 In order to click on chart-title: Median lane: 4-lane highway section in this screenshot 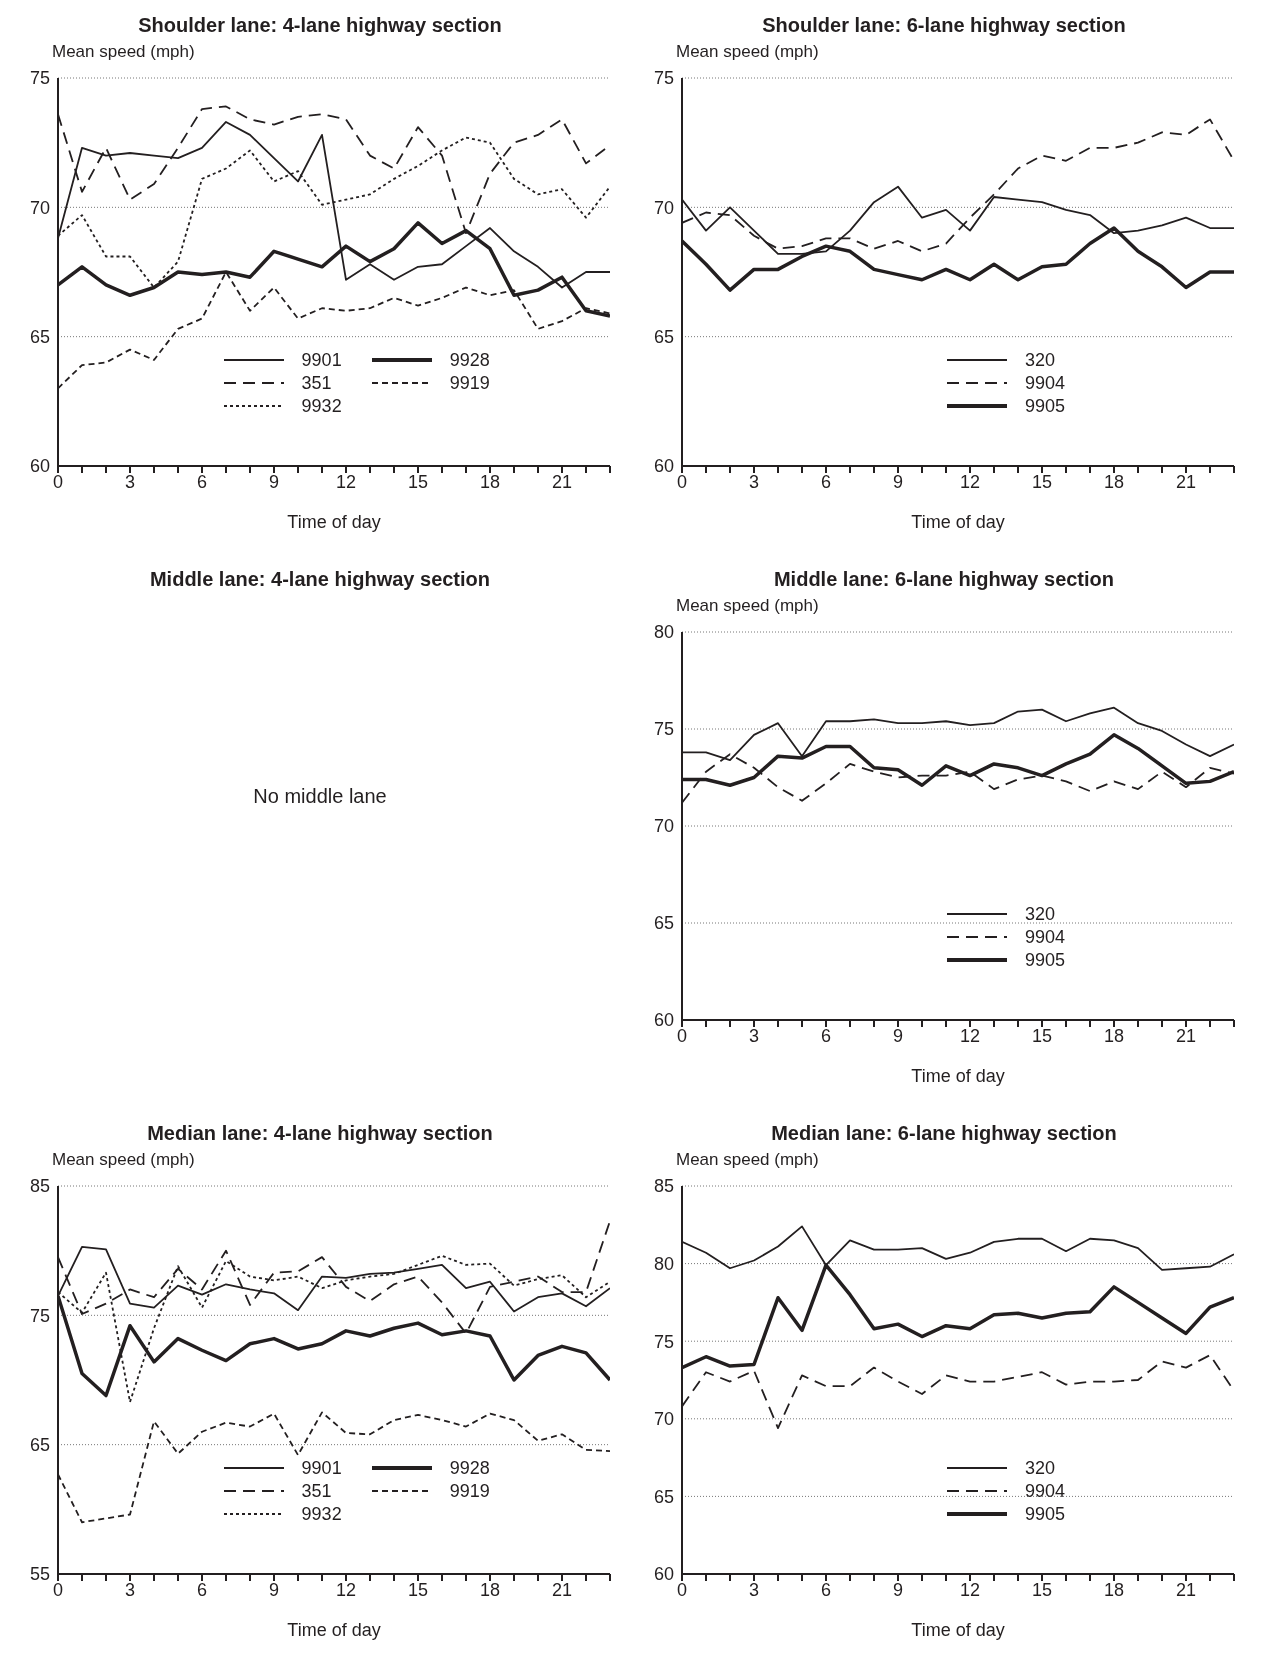, I will do `click(320, 1133)`.